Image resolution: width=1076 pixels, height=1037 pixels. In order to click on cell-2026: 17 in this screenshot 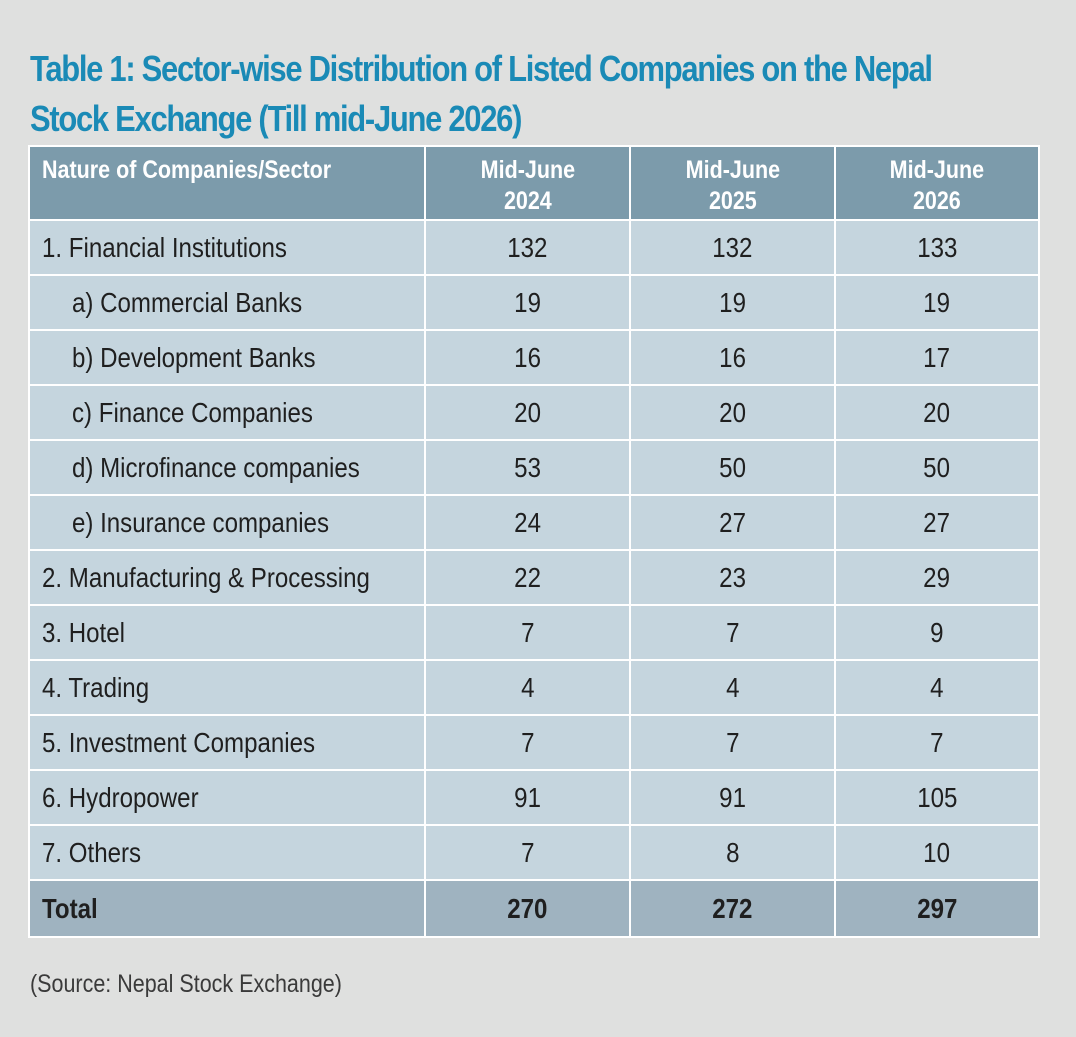, I will do `click(937, 357)`.